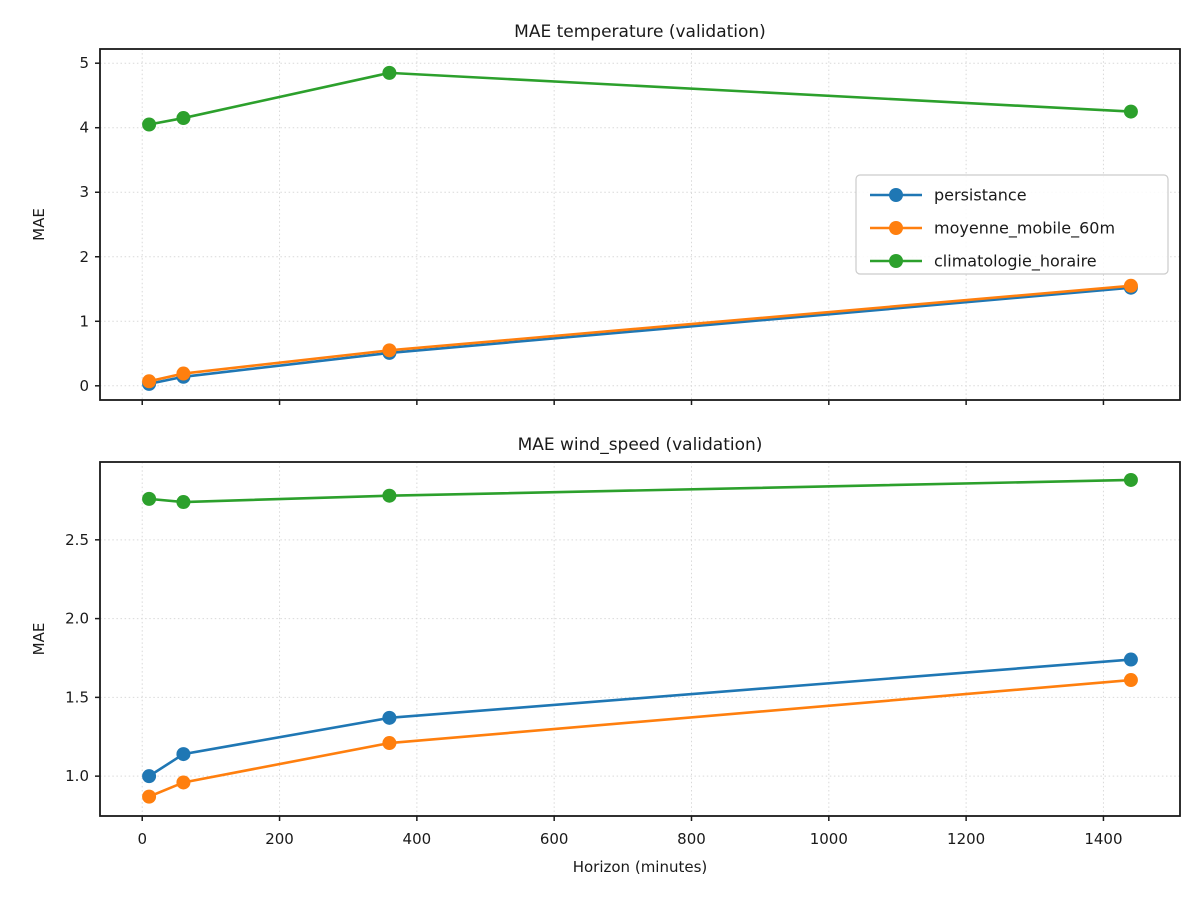 This screenshot has width=1200, height=900. What do you see at coordinates (1015, 262) in the screenshot?
I see `legend-label: climatologie_horaire` at bounding box center [1015, 262].